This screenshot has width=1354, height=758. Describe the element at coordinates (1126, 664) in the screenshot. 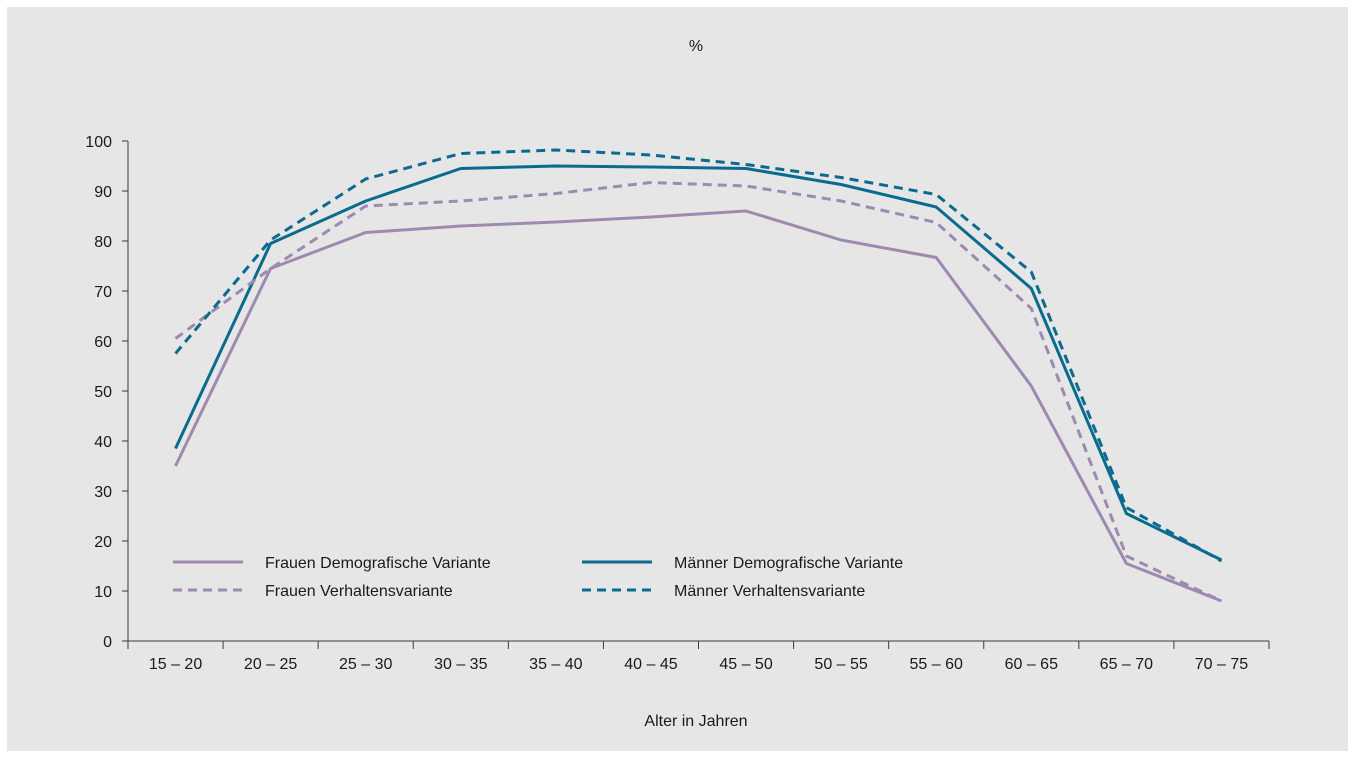

I see `x-tick-label: 65 – 70` at that location.